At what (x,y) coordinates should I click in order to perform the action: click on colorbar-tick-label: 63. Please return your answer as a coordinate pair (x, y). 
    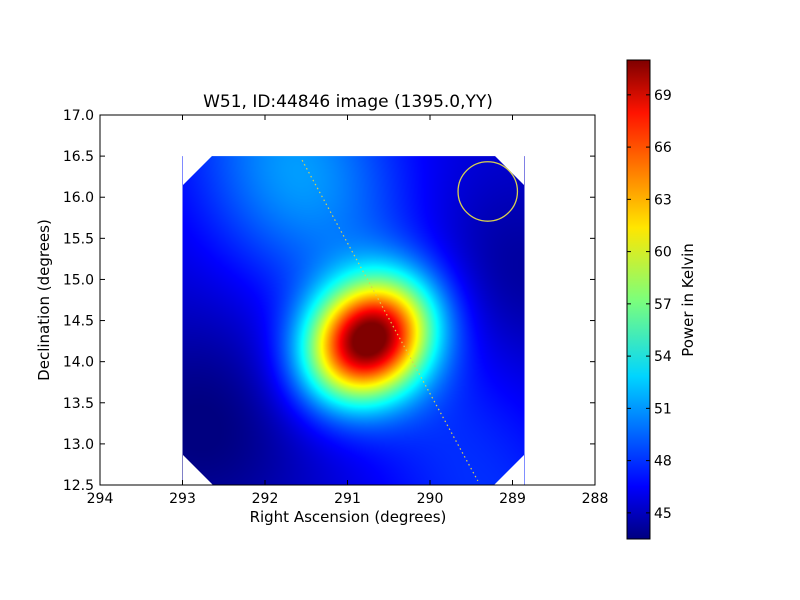
    Looking at the image, I should click on (663, 200).